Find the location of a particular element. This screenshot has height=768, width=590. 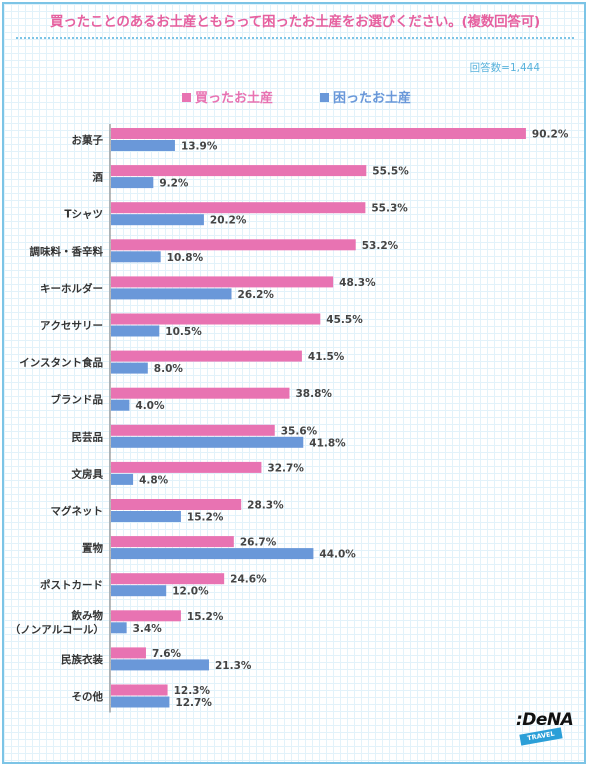

data-label: 12.0% is located at coordinates (190, 592).